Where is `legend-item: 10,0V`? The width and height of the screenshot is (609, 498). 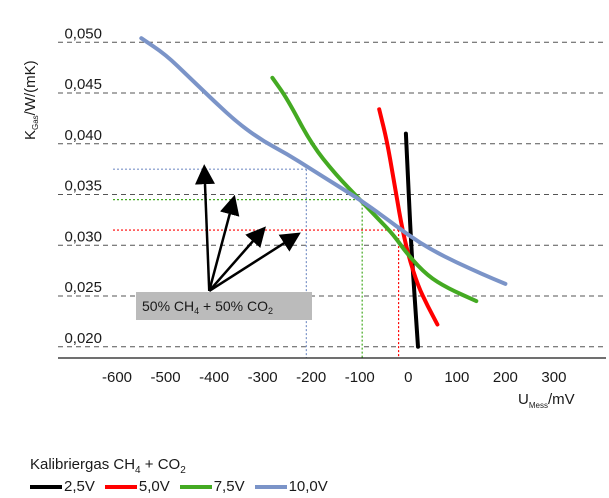 legend-item: 10,0V is located at coordinates (291, 486).